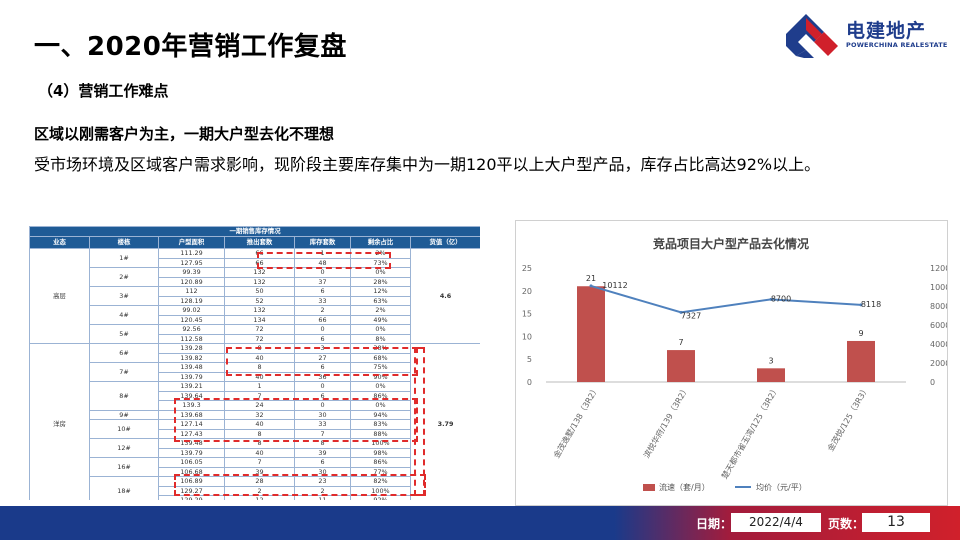  Describe the element at coordinates (124, 296) in the screenshot. I see `building-cell: 3#` at that location.